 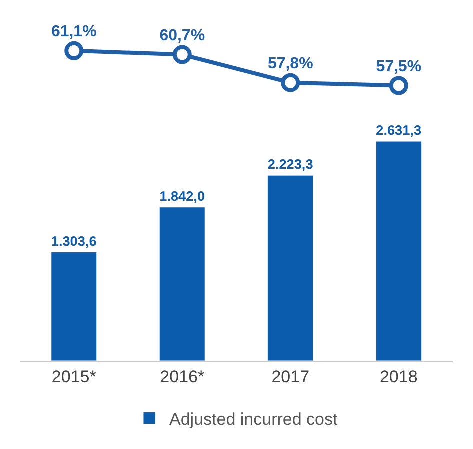 What do you see at coordinates (399, 376) in the screenshot?
I see `x-tick-label: 2018` at bounding box center [399, 376].